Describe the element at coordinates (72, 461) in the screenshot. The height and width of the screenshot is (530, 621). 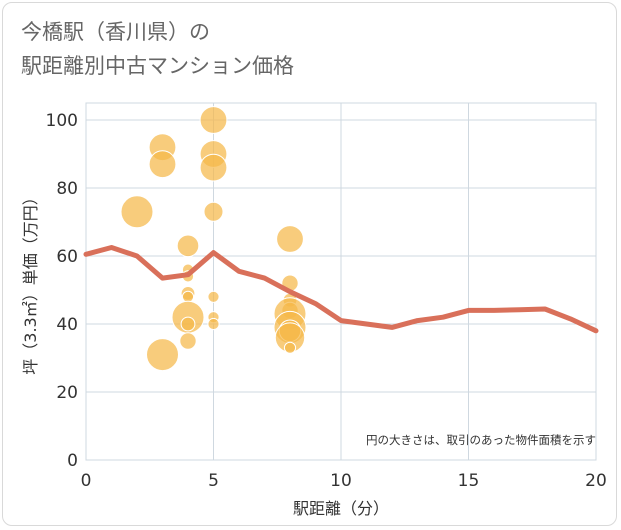
I see `y-tick-label: 0` at that location.